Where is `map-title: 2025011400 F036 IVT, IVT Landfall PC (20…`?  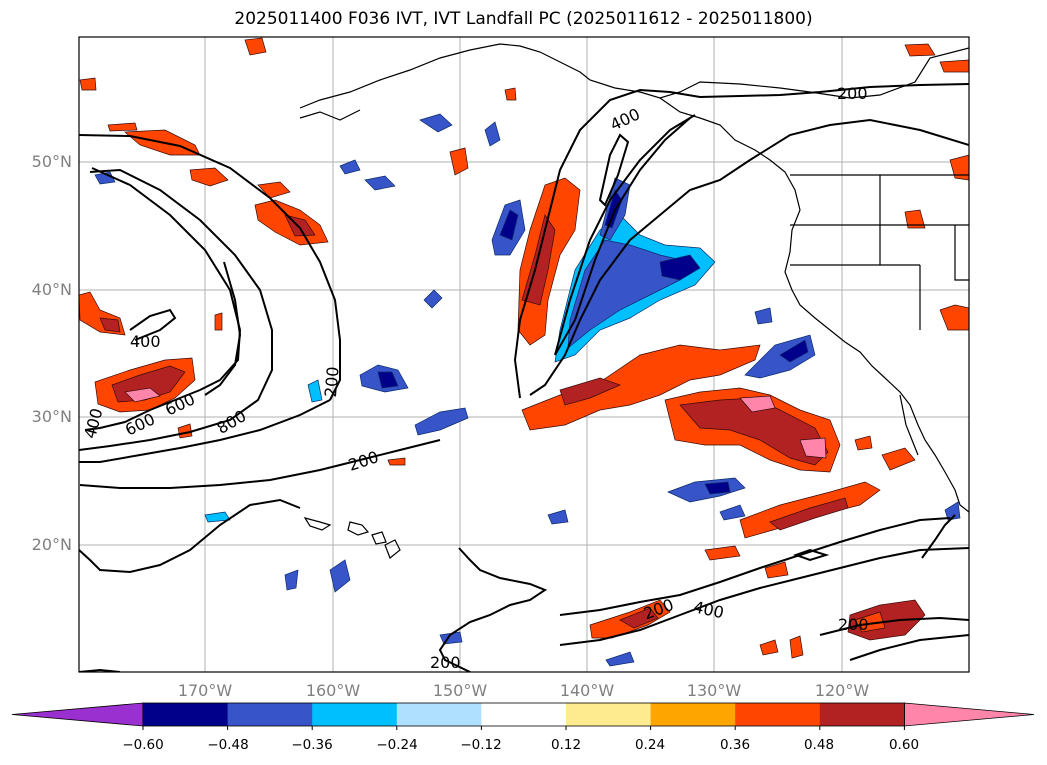 map-title: 2025011400 F036 IVT, IVT Landfall PC (20… is located at coordinates (523, 19).